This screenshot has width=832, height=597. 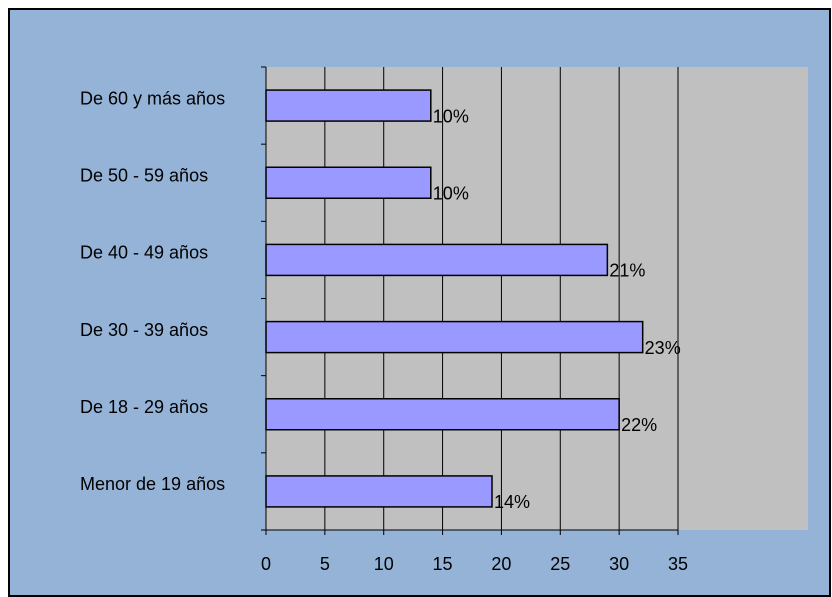 I want to click on x-tick-label: 35, so click(x=678, y=564).